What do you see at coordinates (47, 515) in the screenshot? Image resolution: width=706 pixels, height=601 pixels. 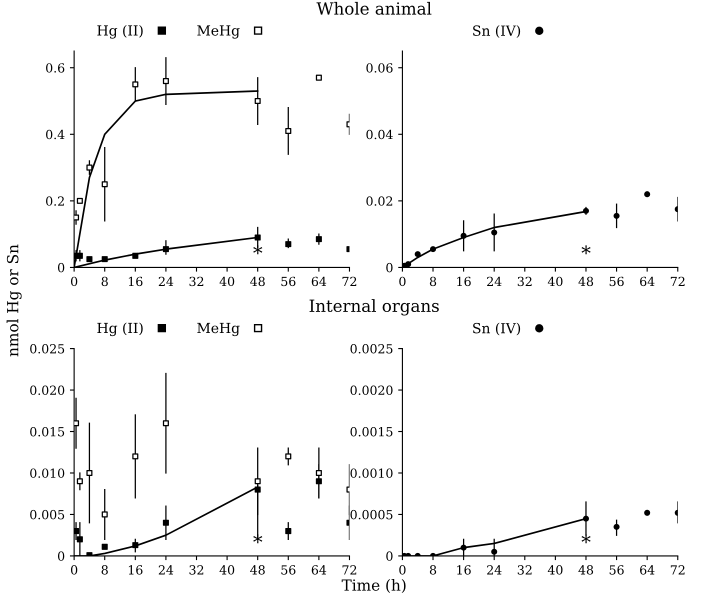 I see `y-tick-label: 0.005` at bounding box center [47, 515].